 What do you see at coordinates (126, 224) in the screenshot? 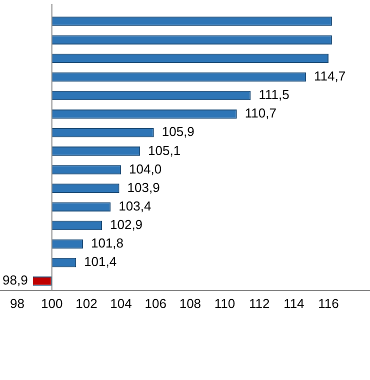
I see `data-label: 102,9` at bounding box center [126, 224].